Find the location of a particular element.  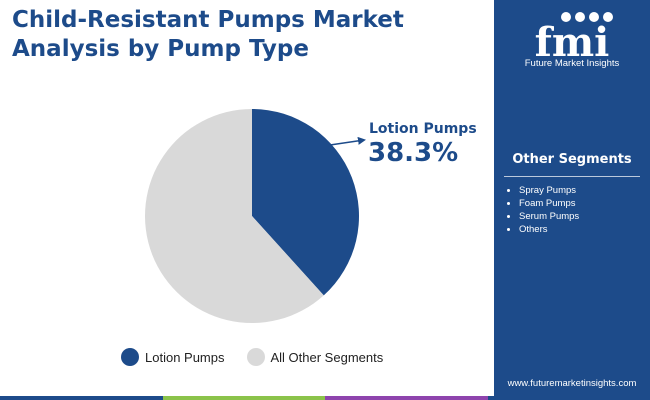

segment-item: Serum Pumps is located at coordinates (549, 216).